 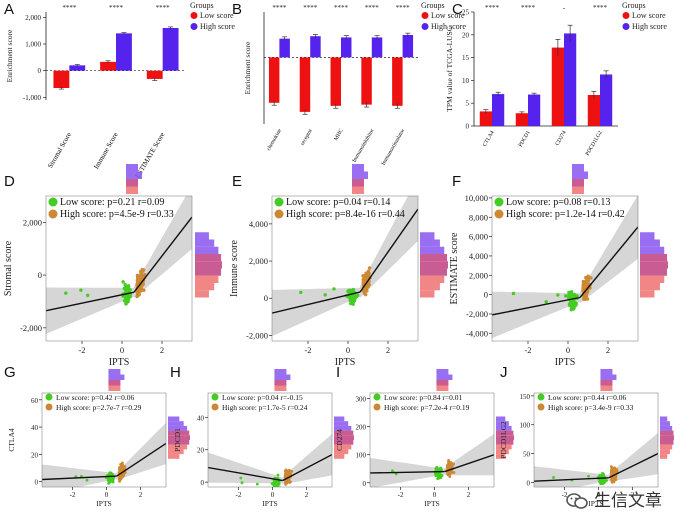 I want to click on y-tick-label: 20, so click(x=466, y=35).